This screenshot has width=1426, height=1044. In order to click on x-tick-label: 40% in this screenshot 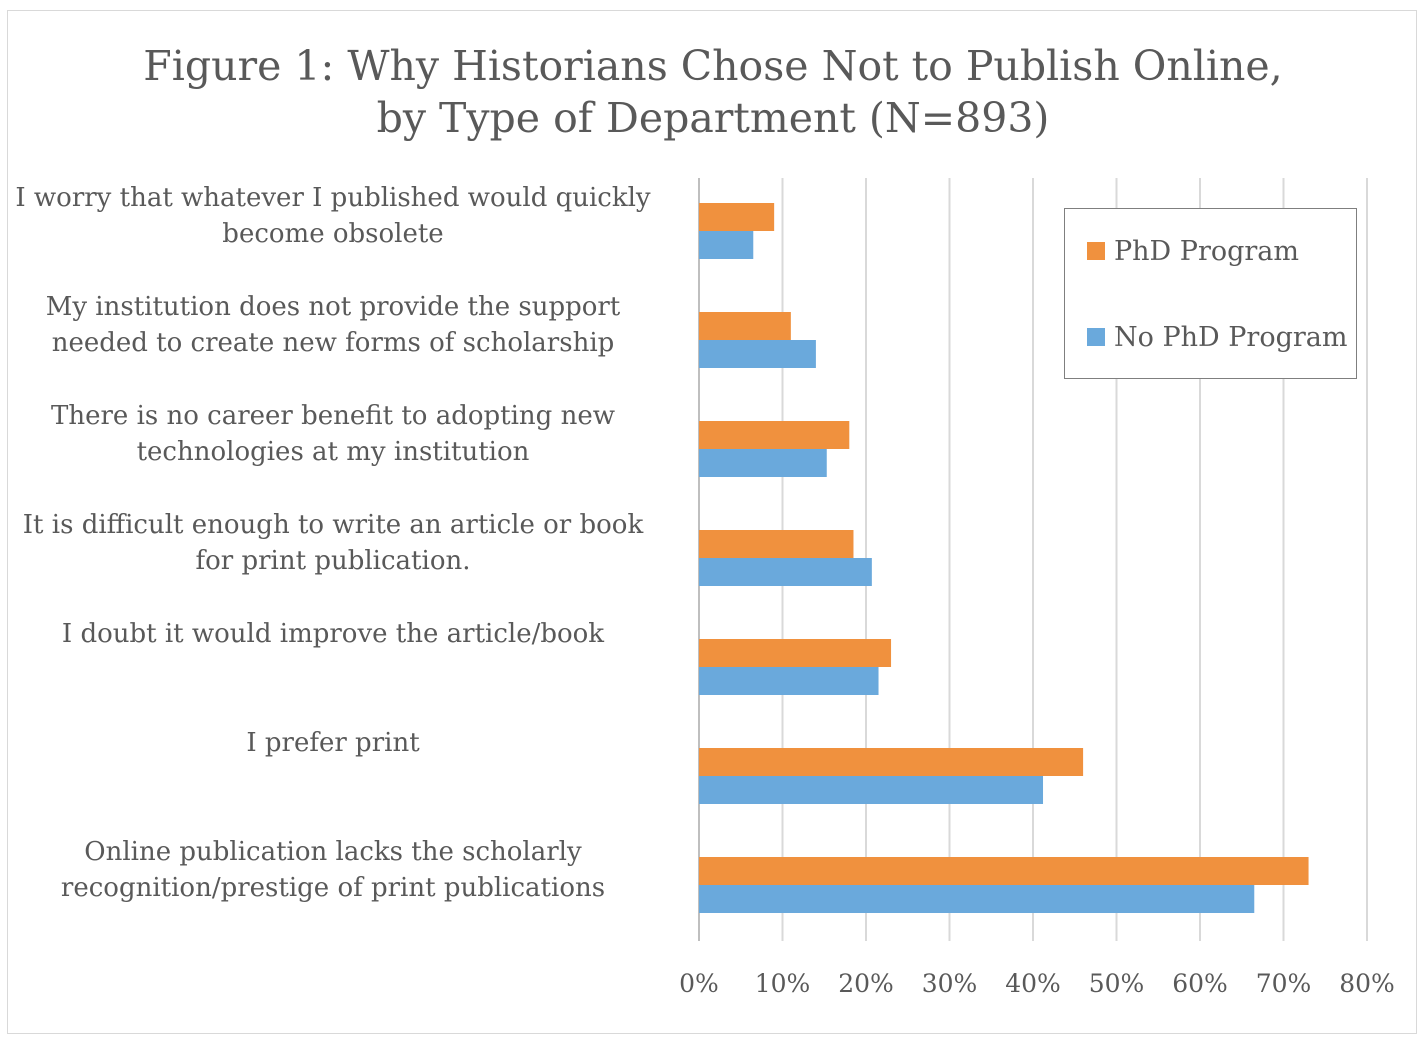, I will do `click(1033, 983)`.